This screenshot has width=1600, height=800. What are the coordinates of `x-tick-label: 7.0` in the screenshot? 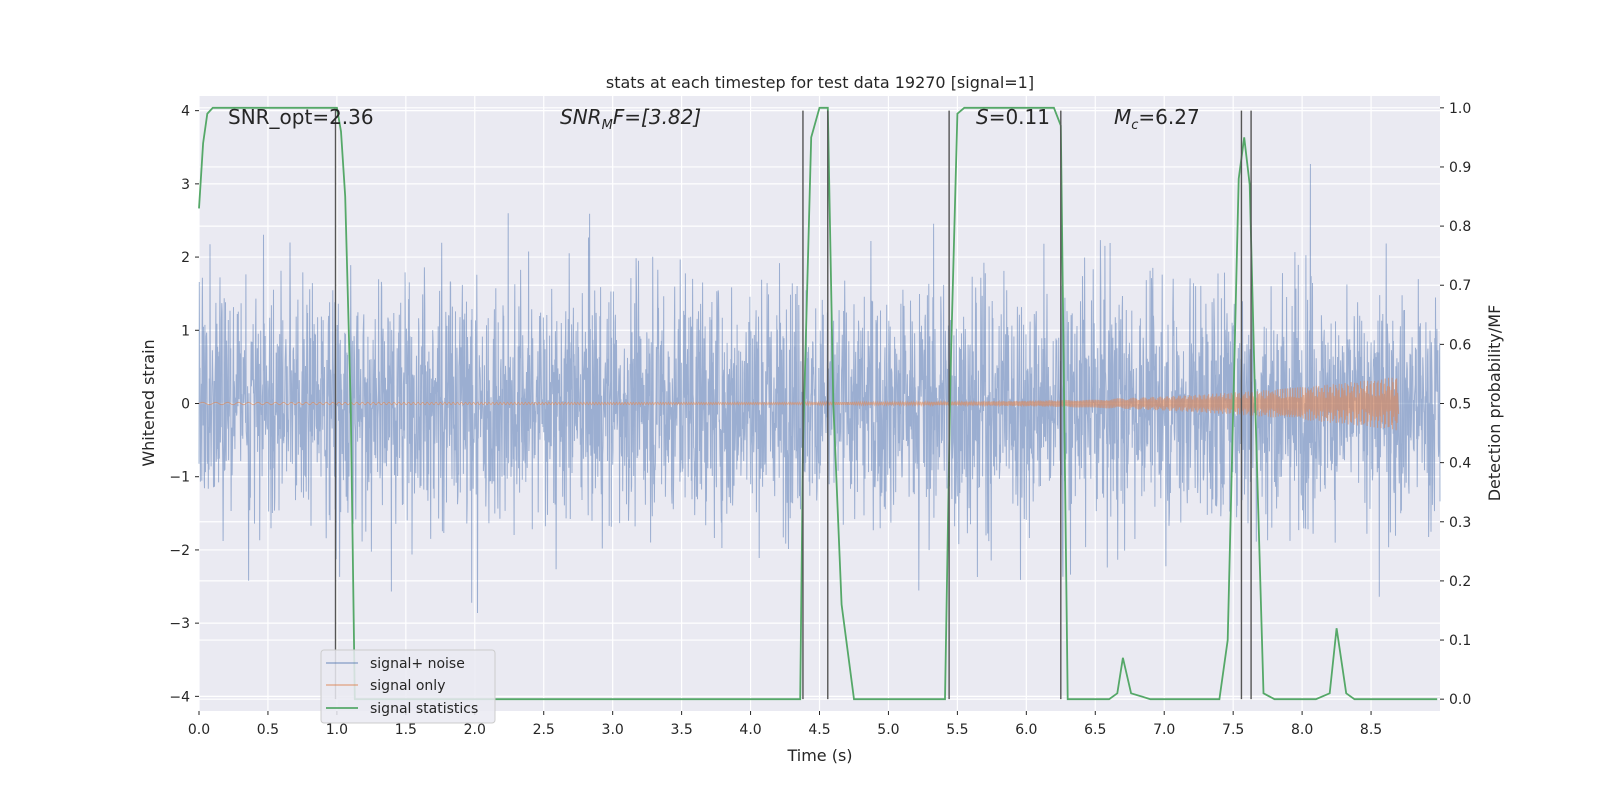 It's located at (1164, 730).